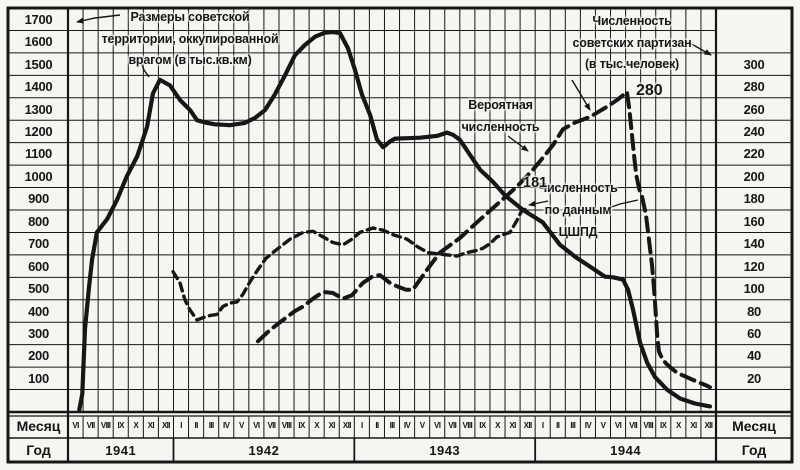  What do you see at coordinates (38, 19) in the screenshot?
I see `left-axis-tick: 1700` at bounding box center [38, 19].